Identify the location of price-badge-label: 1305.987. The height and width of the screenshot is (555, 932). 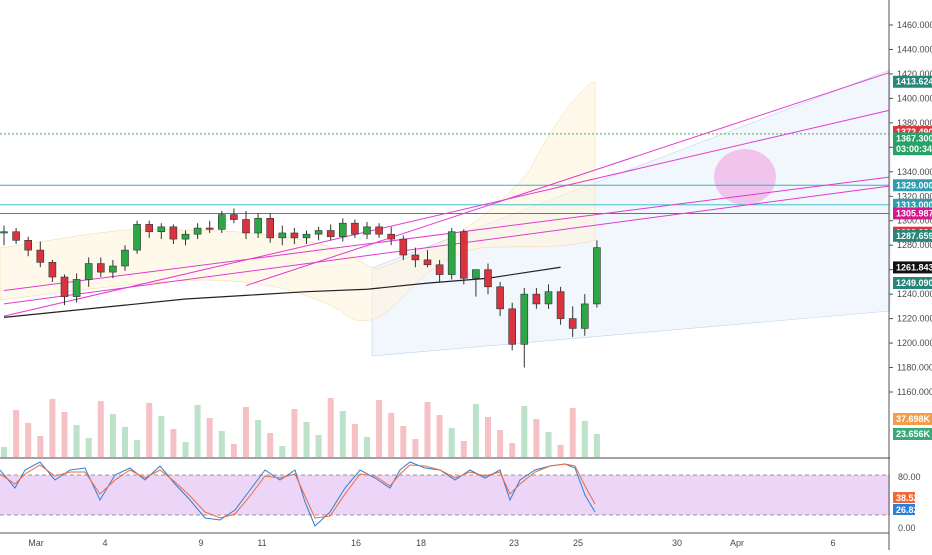
(914, 213).